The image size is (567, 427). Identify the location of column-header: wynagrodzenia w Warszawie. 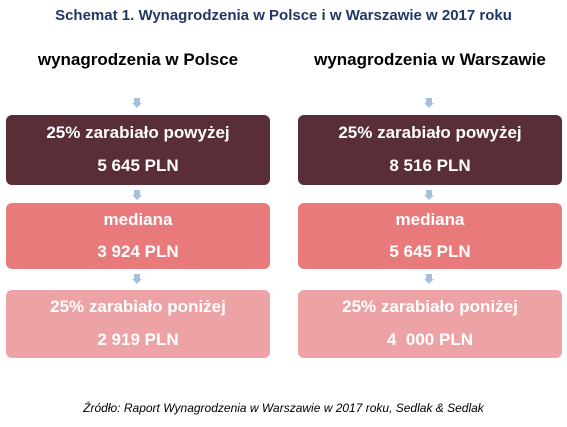
(430, 59).